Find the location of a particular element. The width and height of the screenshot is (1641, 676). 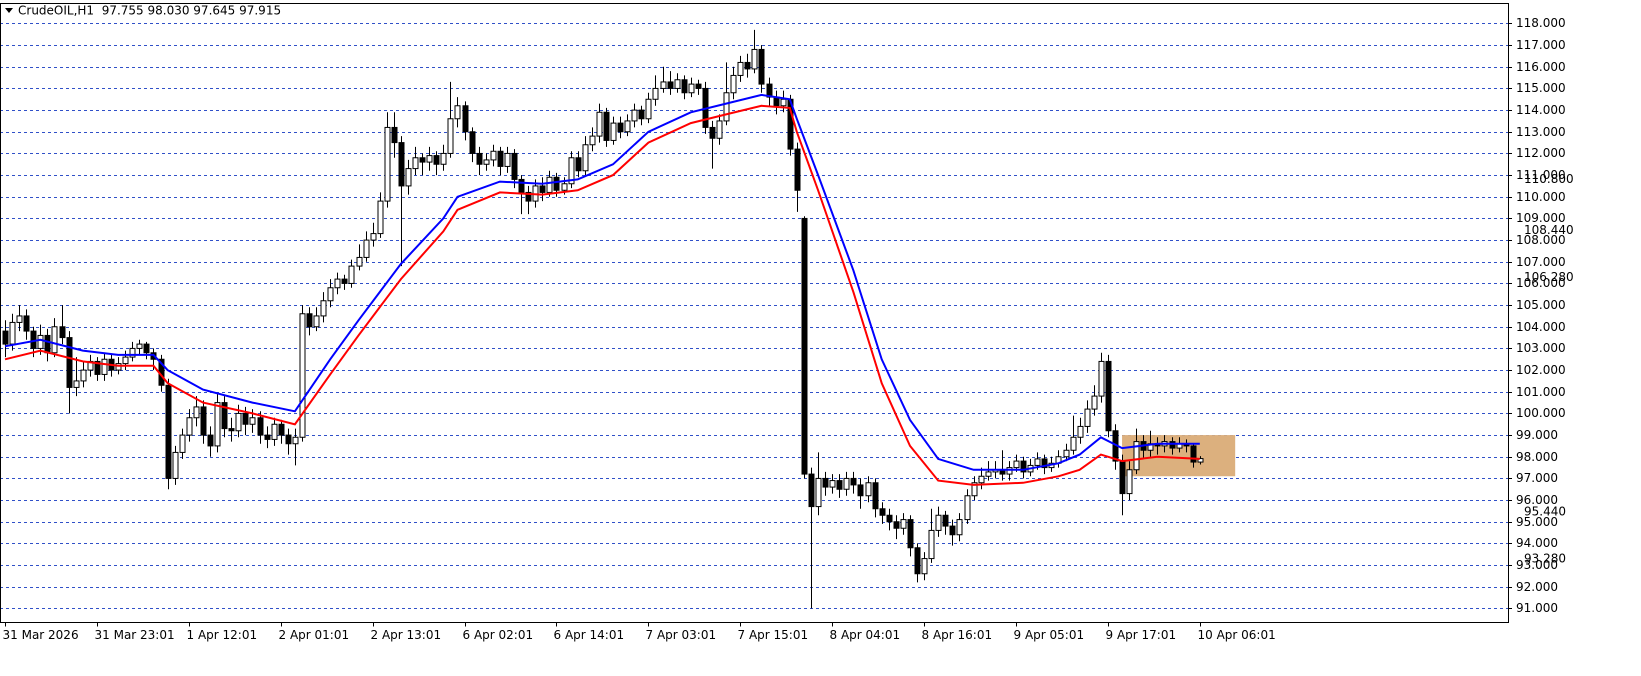

level-label: 95.440 is located at coordinates (1545, 512).